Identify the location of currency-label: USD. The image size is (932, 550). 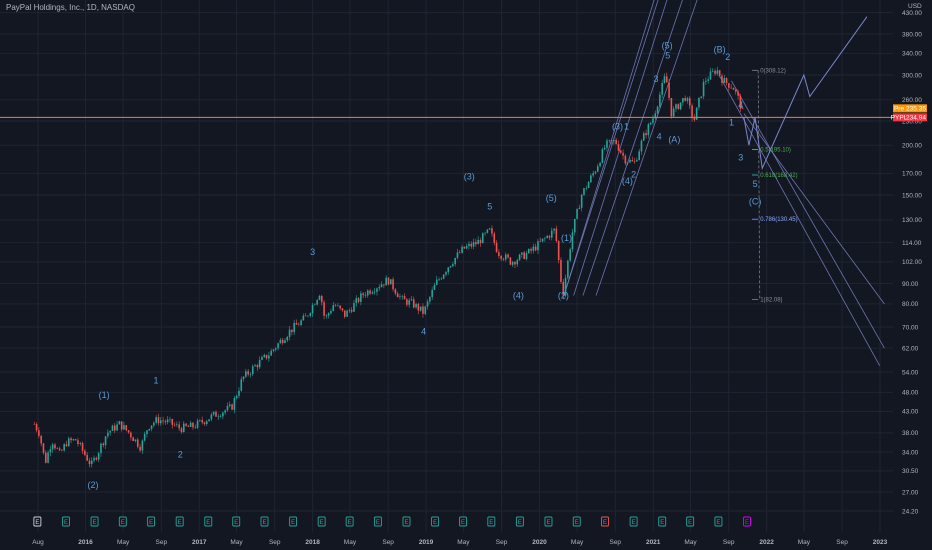
(915, 6).